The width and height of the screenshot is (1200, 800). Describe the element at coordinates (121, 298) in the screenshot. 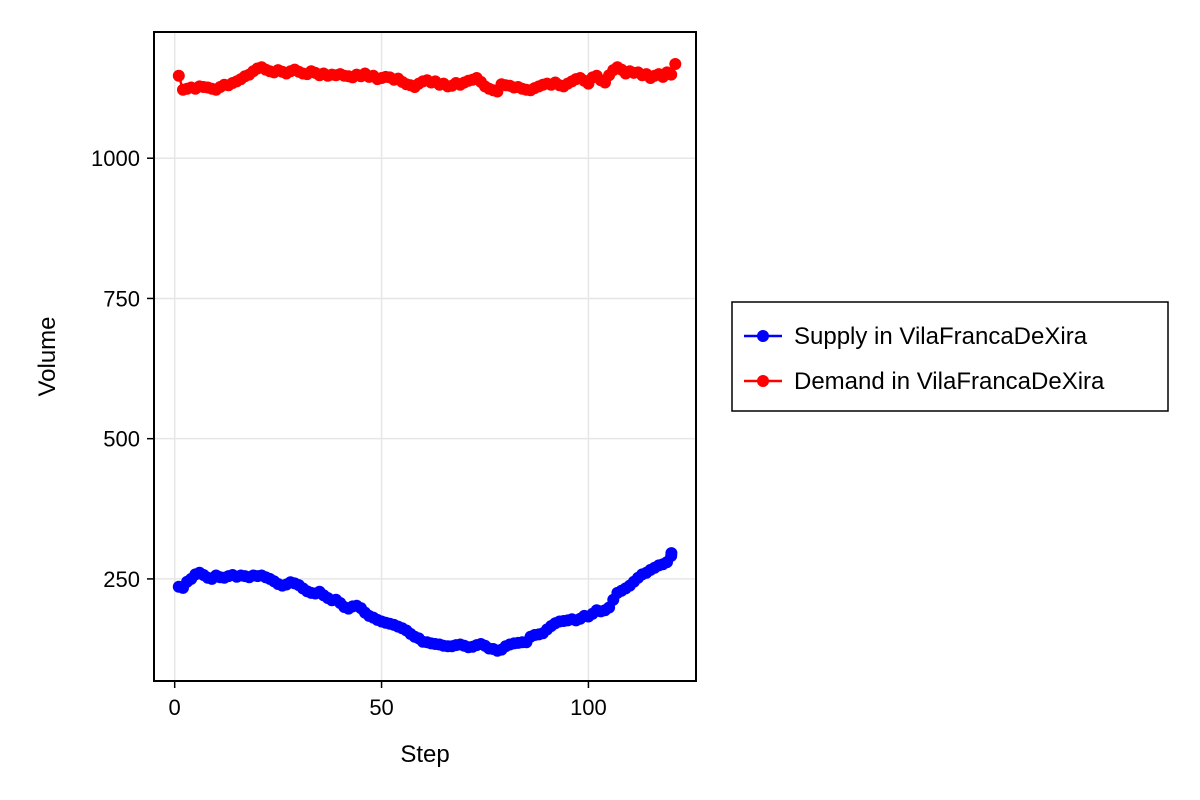

I see `y-tick-label: 750` at that location.